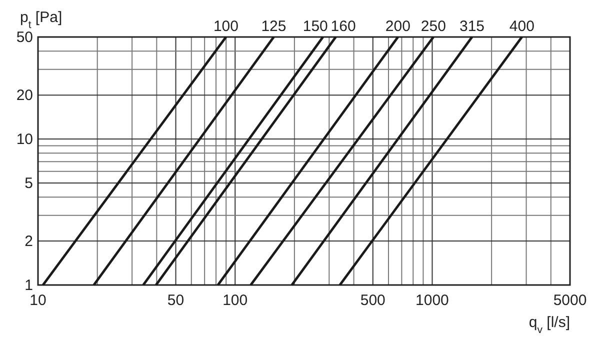 This screenshot has width=600, height=349. Describe the element at coordinates (549, 325) in the screenshot. I see `x-axis-title: q$_{v}$ [l/s]` at that location.